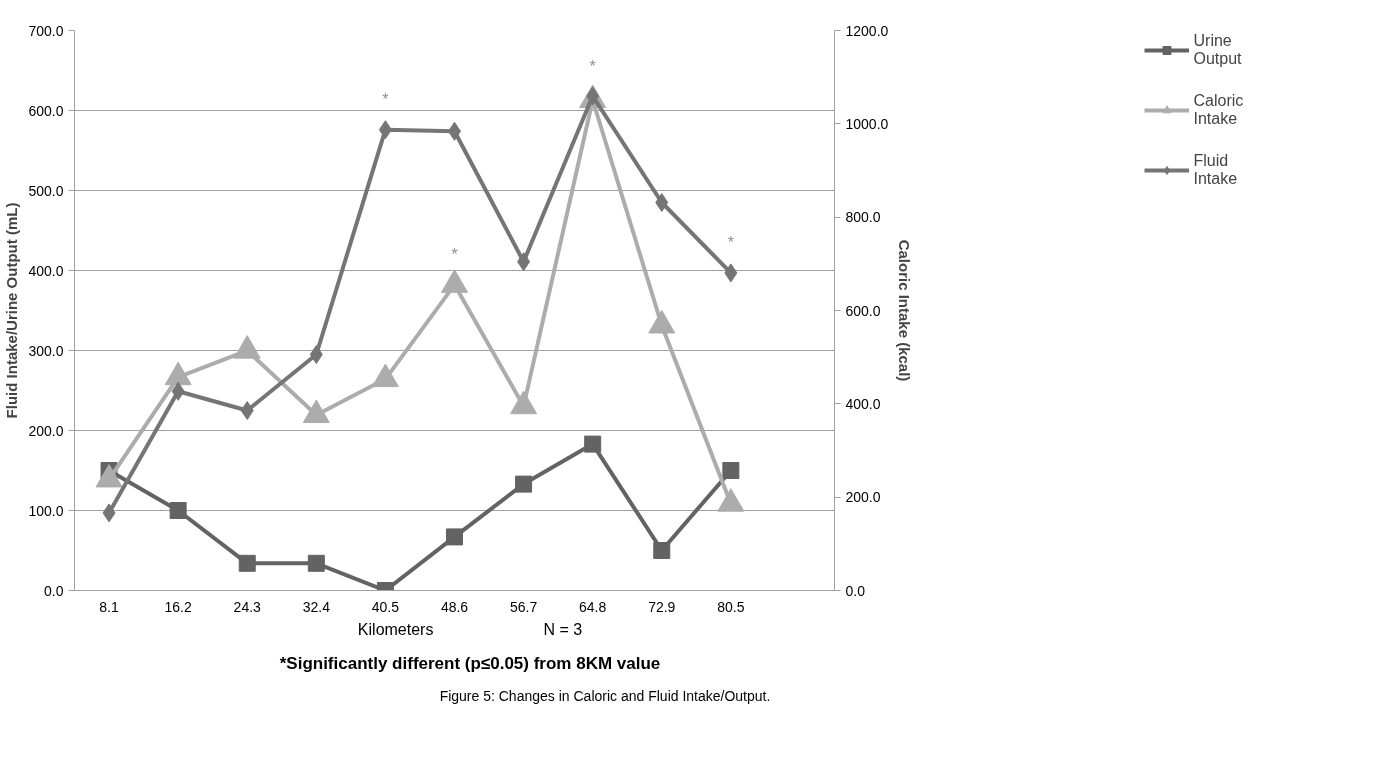 The image size is (1376, 758). I want to click on x-tick-label: 48.6, so click(454, 606).